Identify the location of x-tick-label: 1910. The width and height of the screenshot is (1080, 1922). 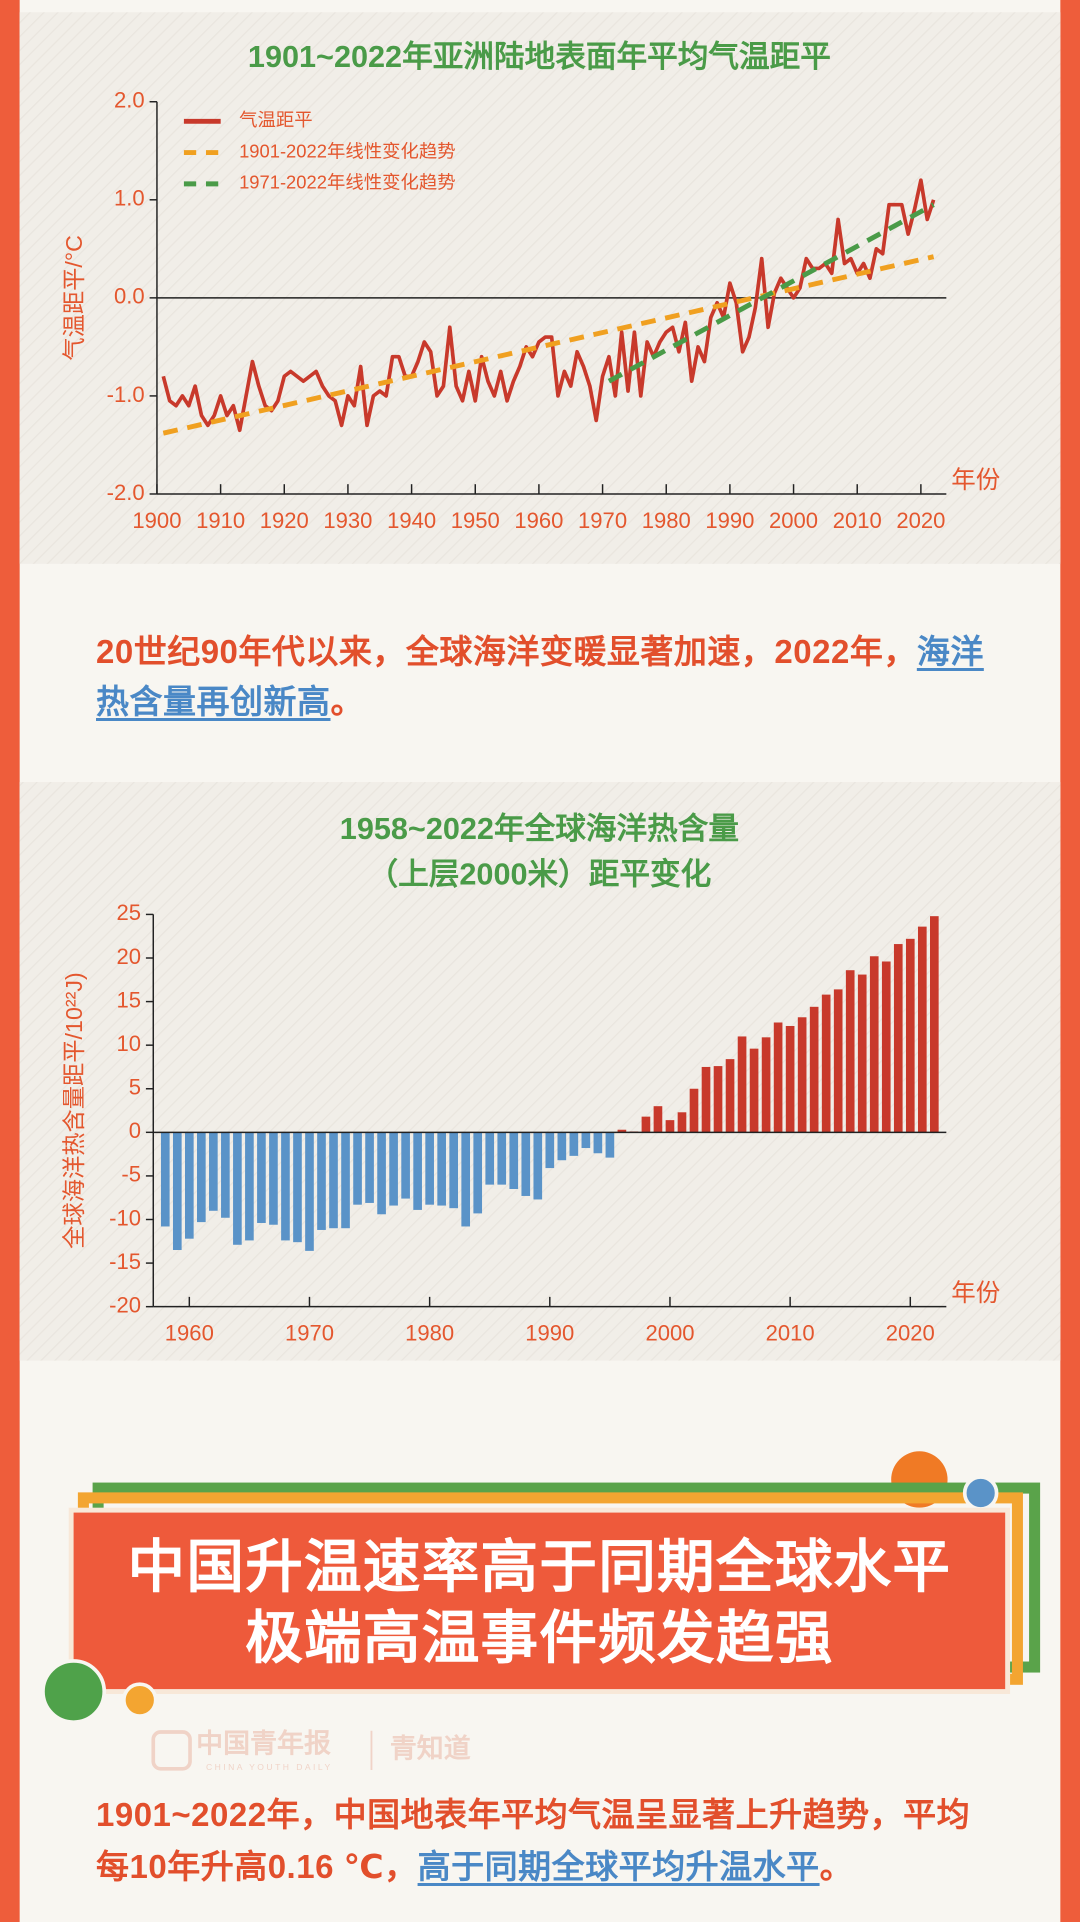
(220, 520).